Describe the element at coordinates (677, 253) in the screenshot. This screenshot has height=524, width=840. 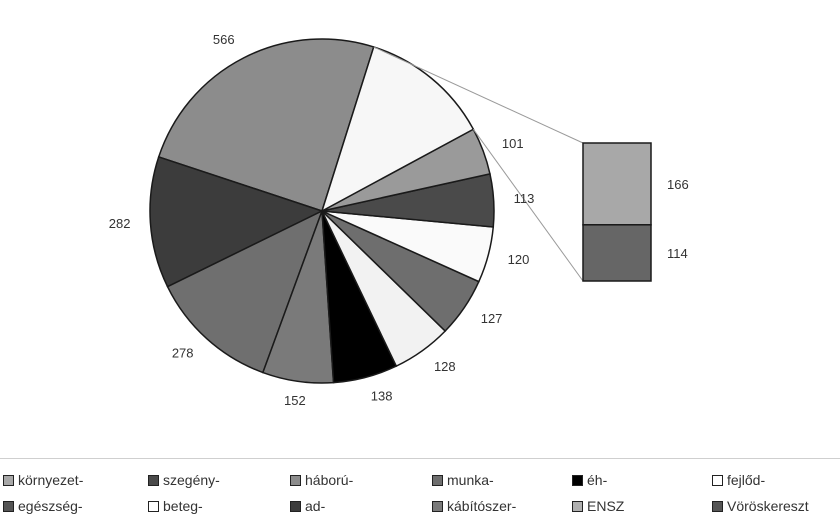
I see `breakout-label: 114` at that location.